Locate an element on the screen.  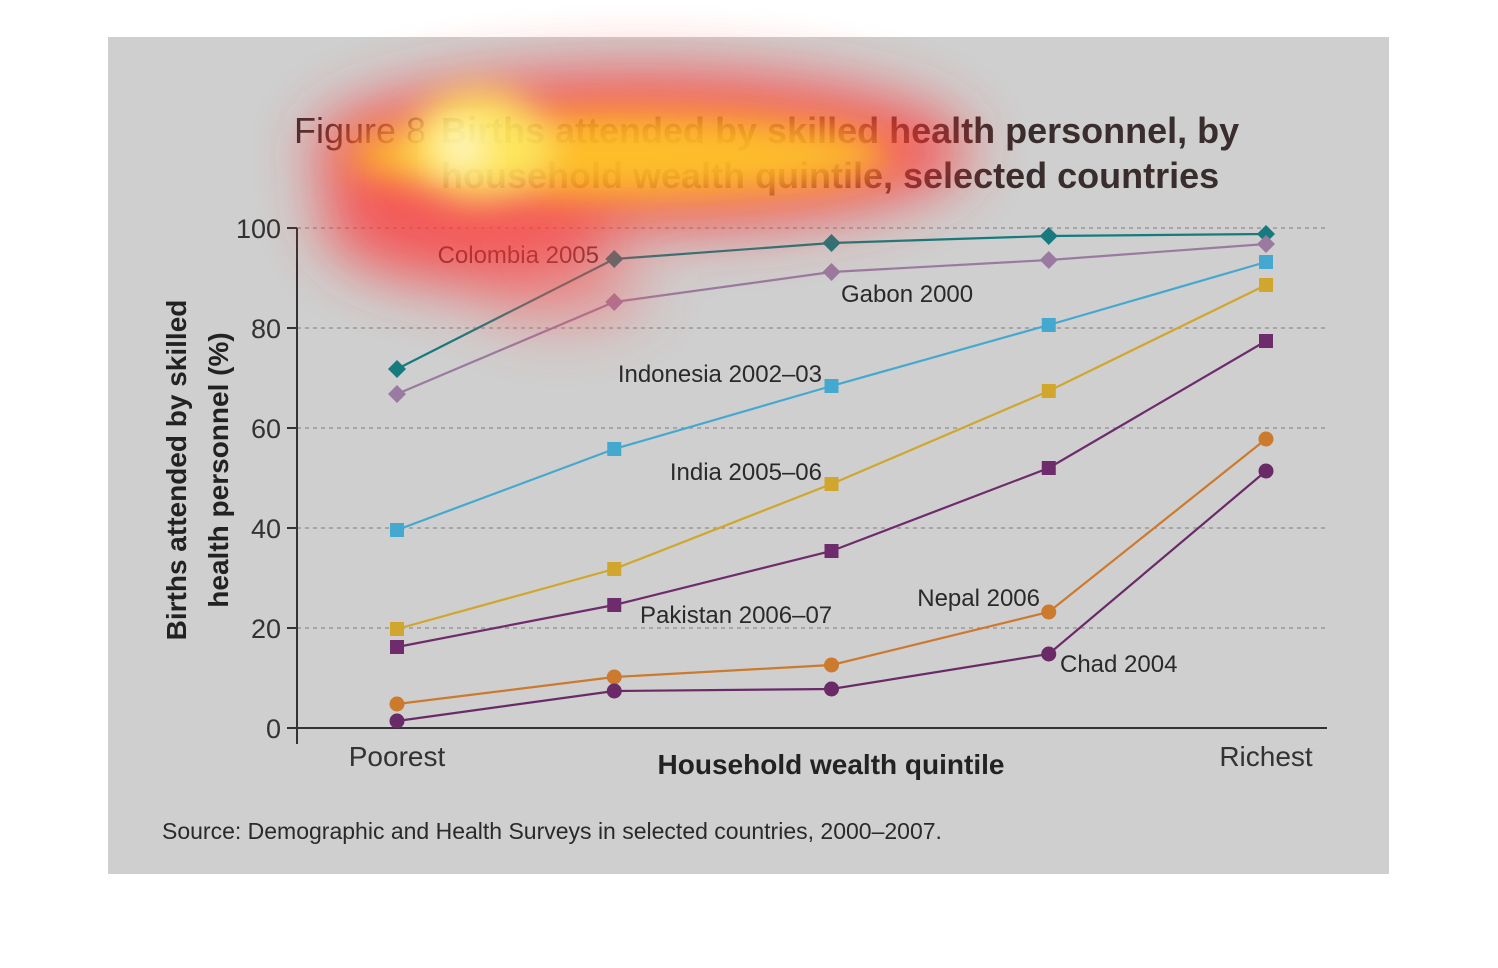
series-label-colombia: Colombia 2005 is located at coordinates (518, 255).